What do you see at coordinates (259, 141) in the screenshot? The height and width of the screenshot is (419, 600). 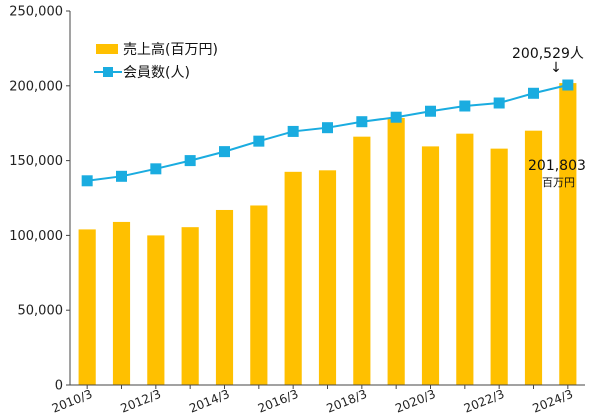 I see `member-point-2015/3` at bounding box center [259, 141].